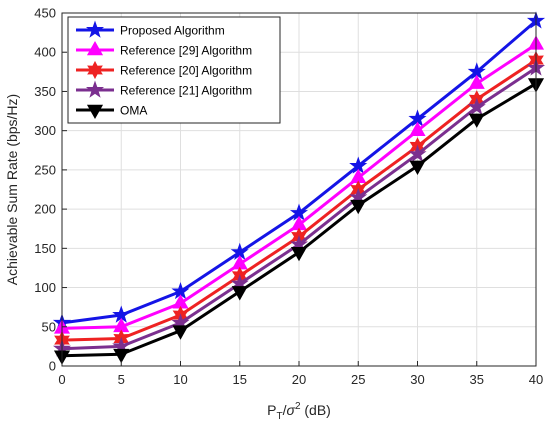 The height and width of the screenshot is (432, 550). Describe the element at coordinates (285, 410) in the screenshot. I see `x-axis-title-slash: /` at that location.